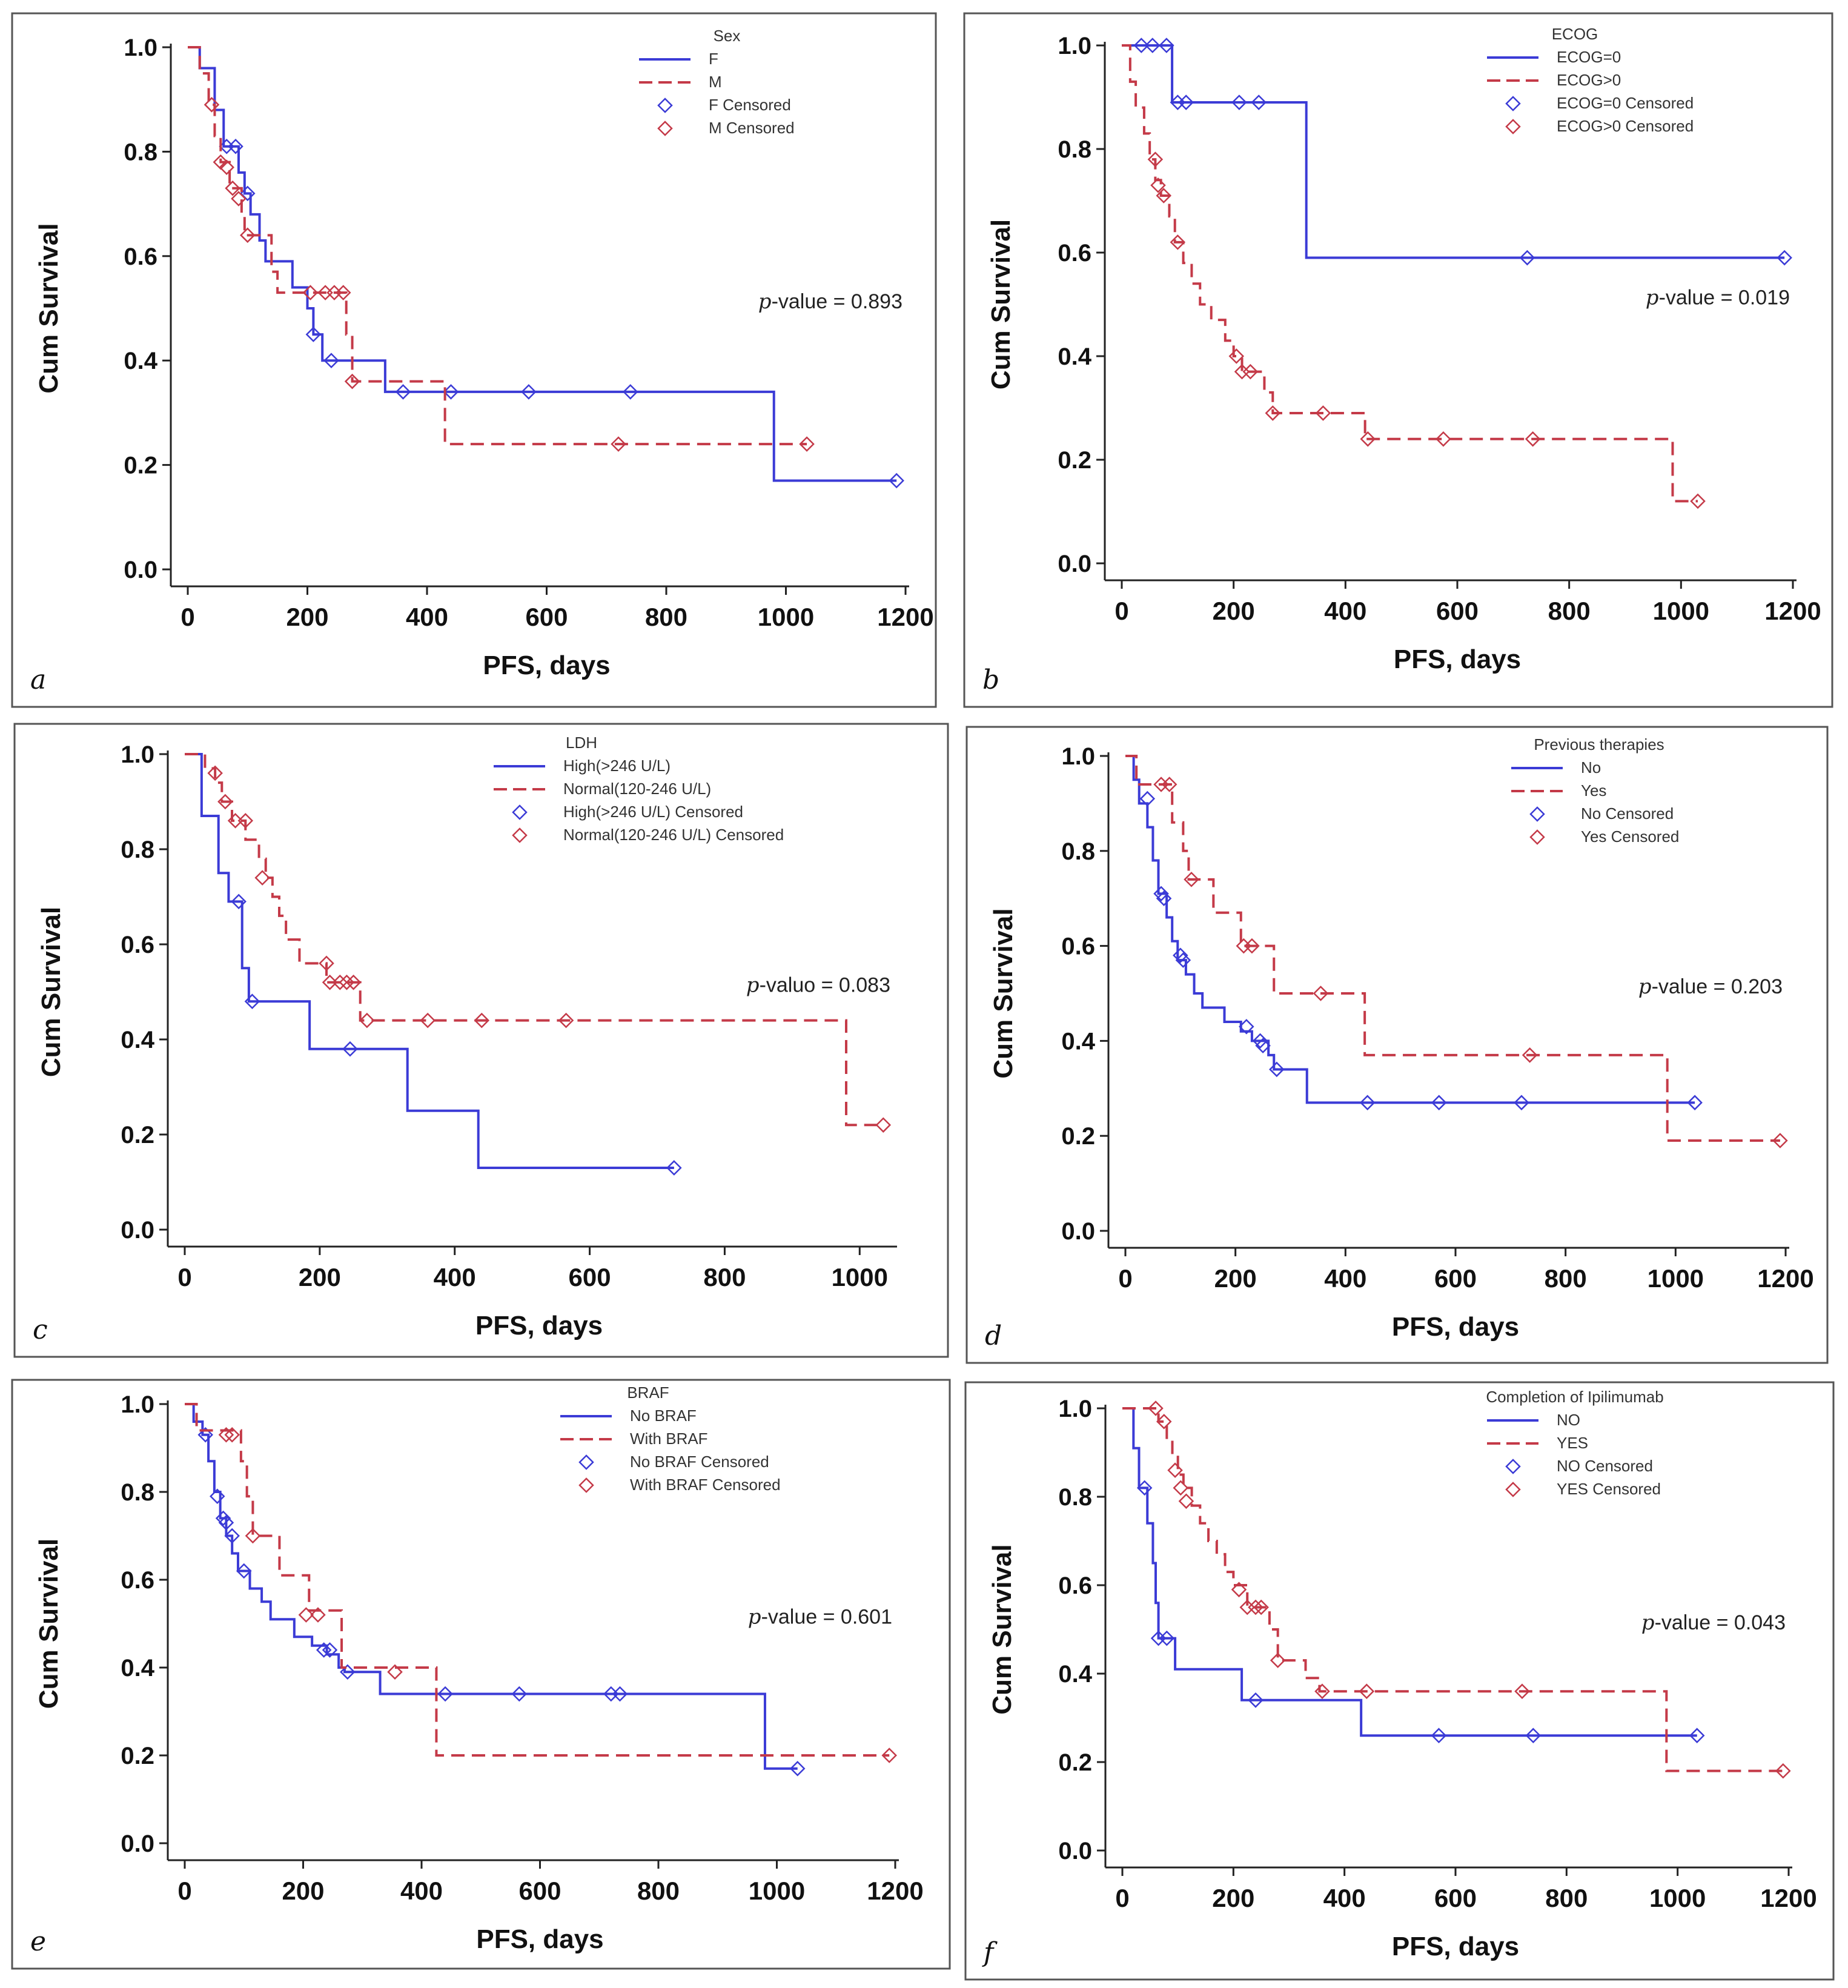  I want to click on legend-entry: NO, so click(1568, 1420).